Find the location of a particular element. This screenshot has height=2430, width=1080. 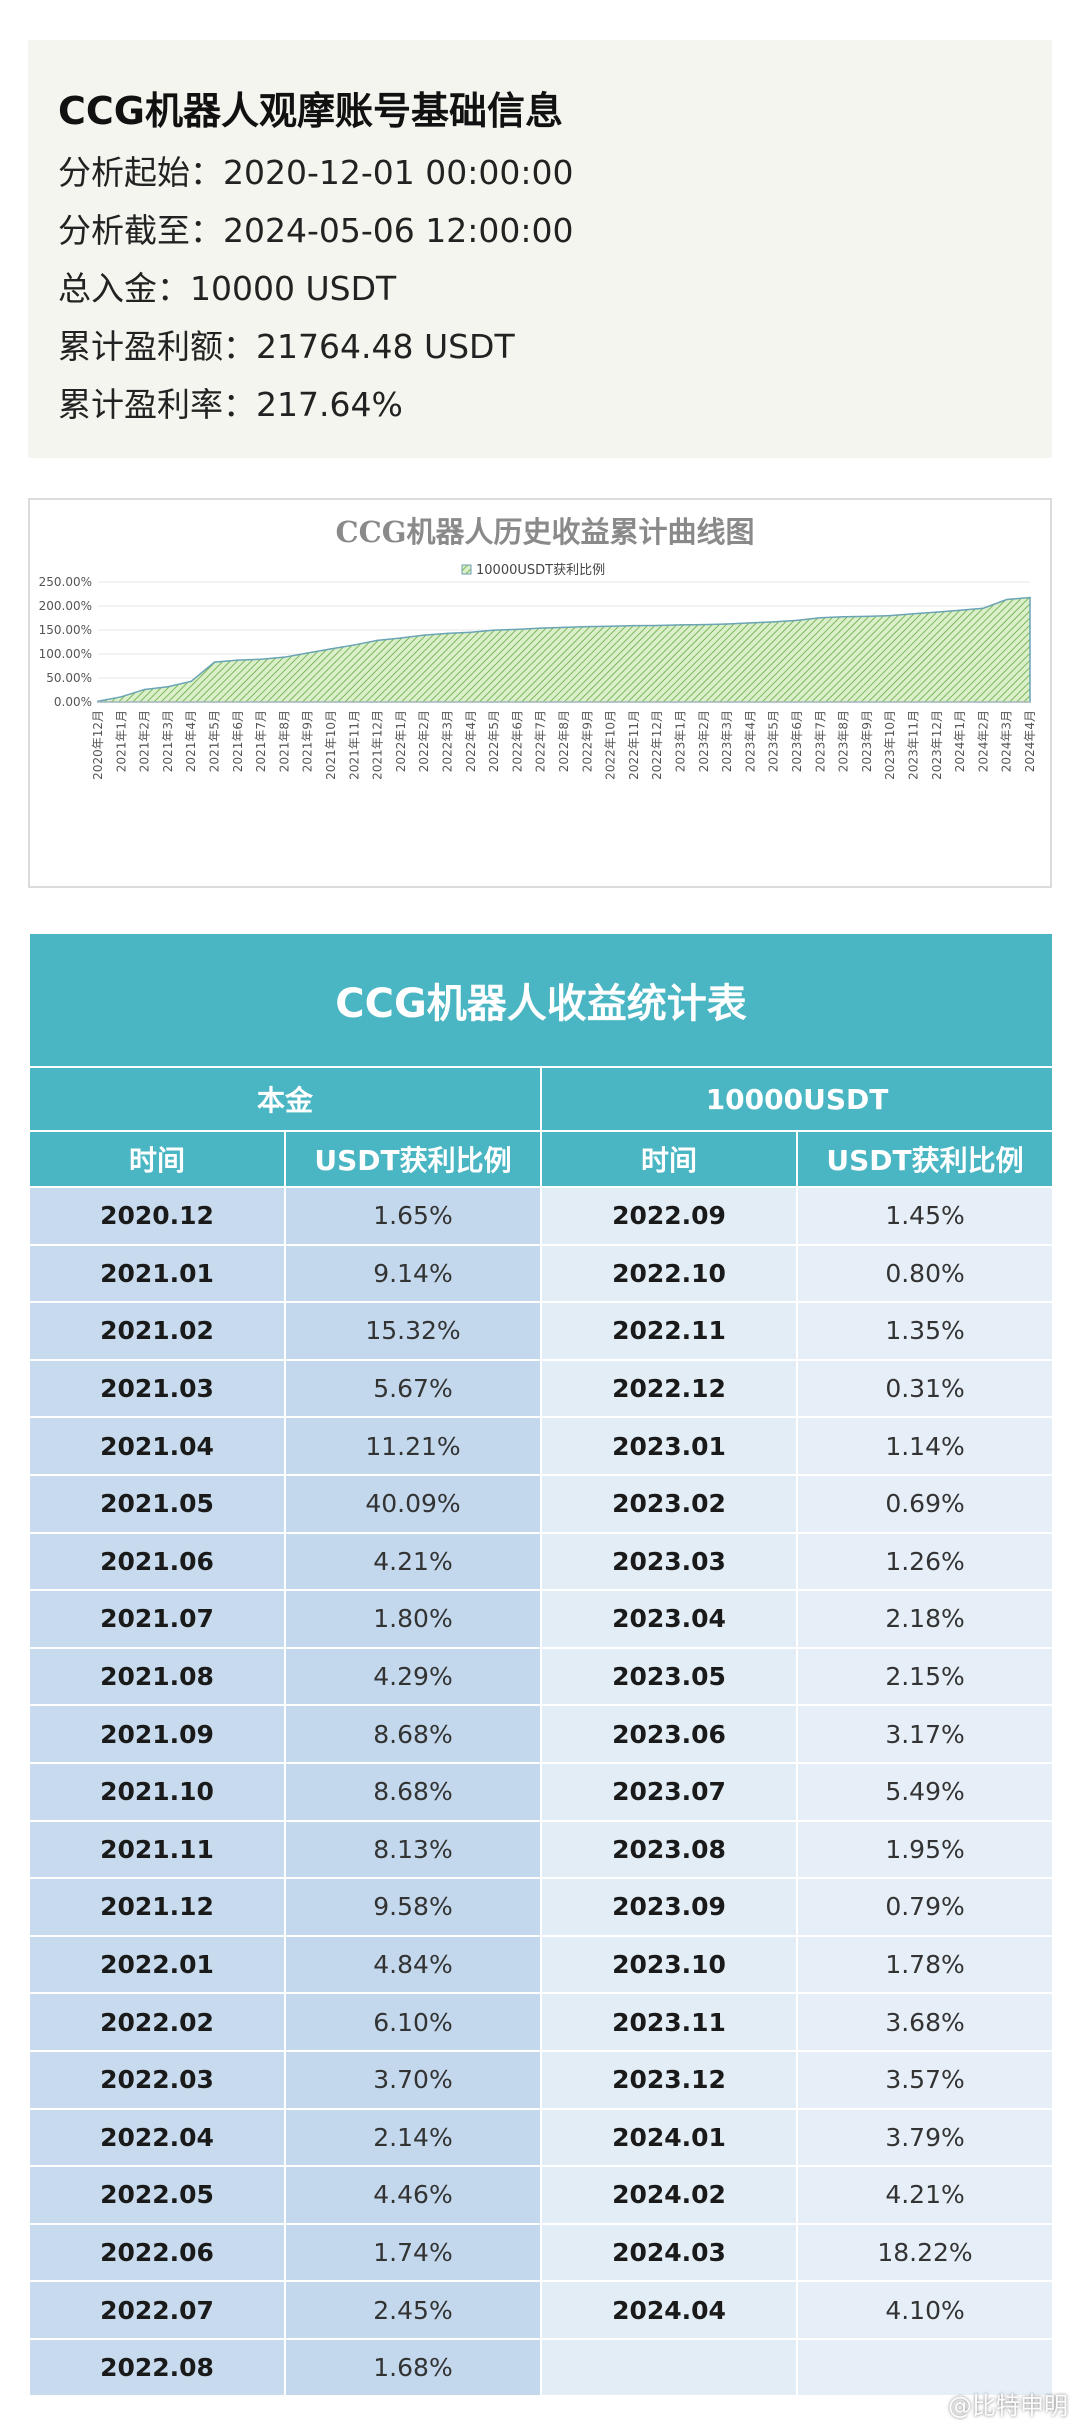

row-time-right: 2023.11 is located at coordinates (669, 2022).